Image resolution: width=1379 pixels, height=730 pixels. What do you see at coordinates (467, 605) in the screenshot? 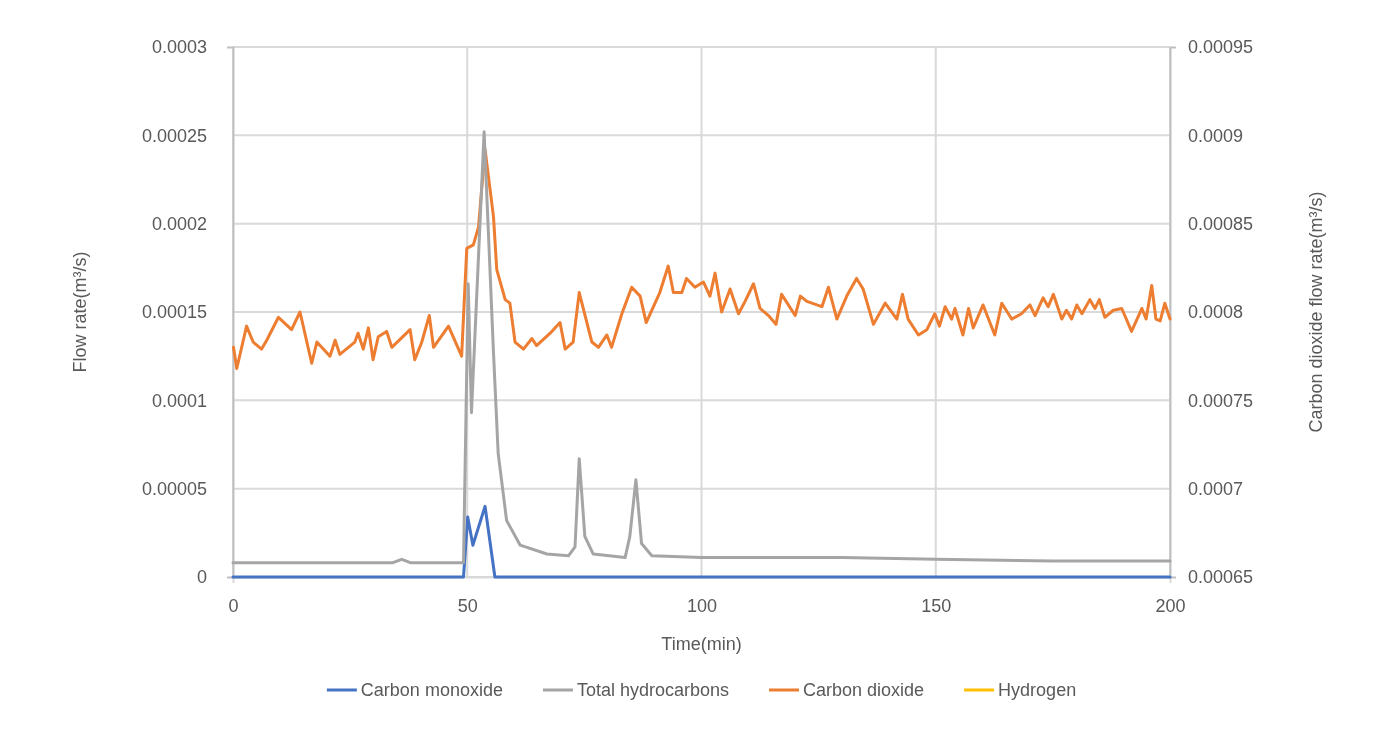
I see `x-tick-label: 50` at bounding box center [467, 605].